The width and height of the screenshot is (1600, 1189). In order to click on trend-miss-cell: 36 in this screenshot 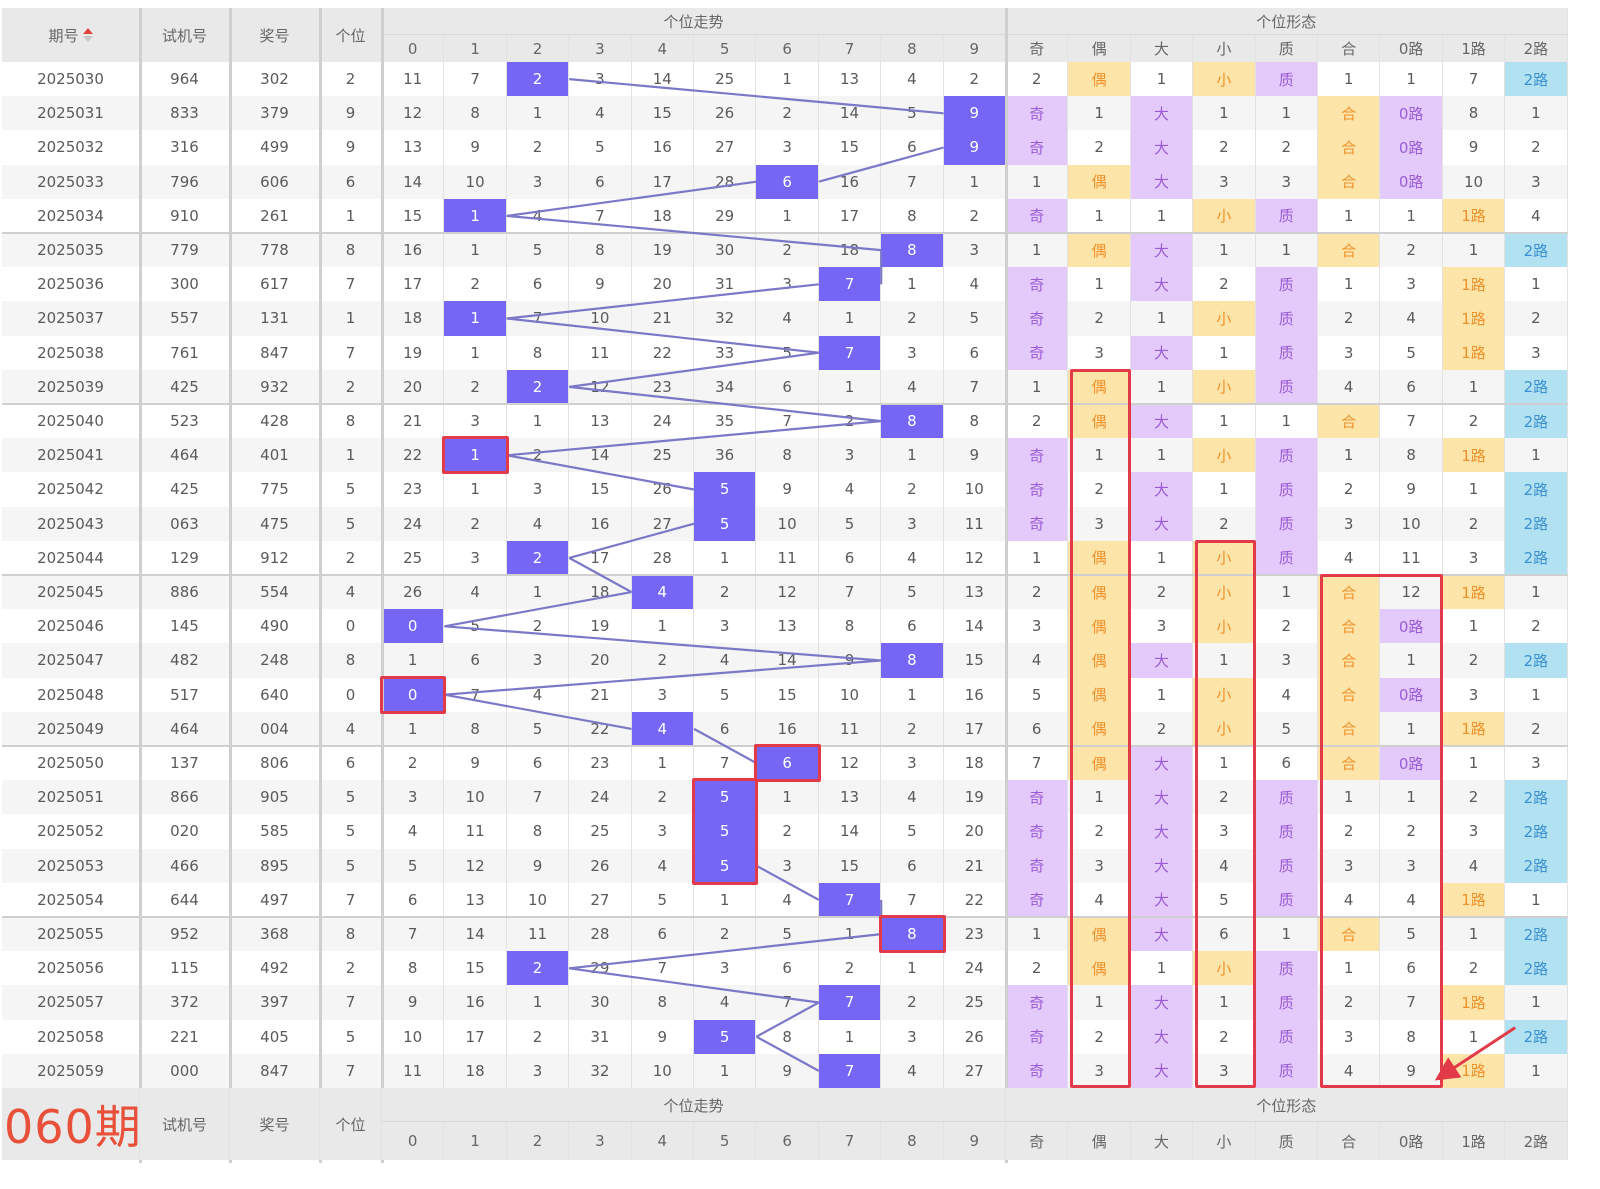, I will do `click(725, 455)`.